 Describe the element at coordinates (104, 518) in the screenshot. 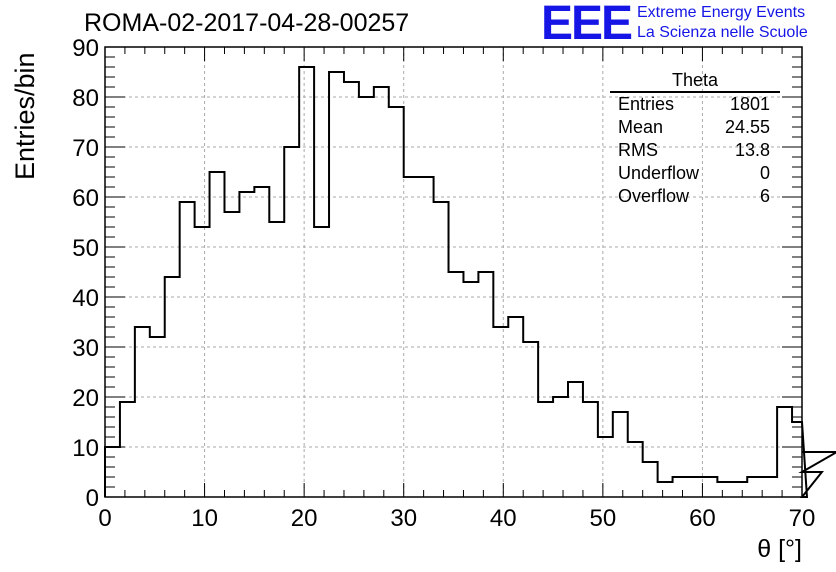

I see `x-tick-label: 0` at that location.